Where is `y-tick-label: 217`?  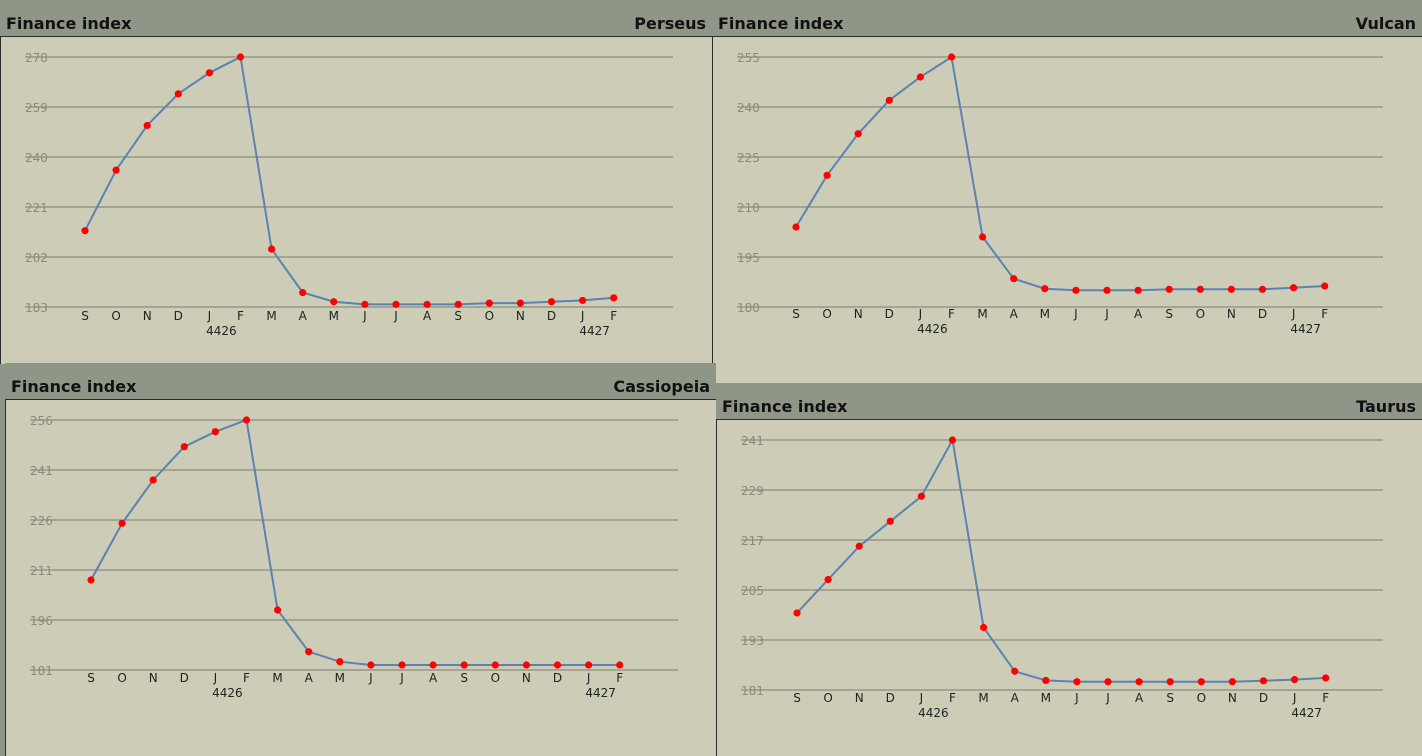
y-tick-label: 217 is located at coordinates (752, 541).